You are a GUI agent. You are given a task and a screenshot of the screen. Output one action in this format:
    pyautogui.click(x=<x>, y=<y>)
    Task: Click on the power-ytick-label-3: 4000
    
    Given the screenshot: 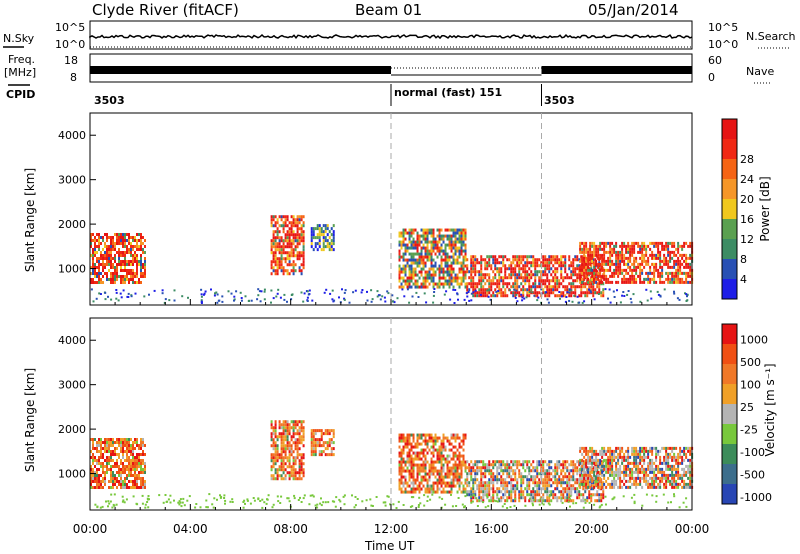 What is the action you would take?
    pyautogui.click(x=72, y=135)
    